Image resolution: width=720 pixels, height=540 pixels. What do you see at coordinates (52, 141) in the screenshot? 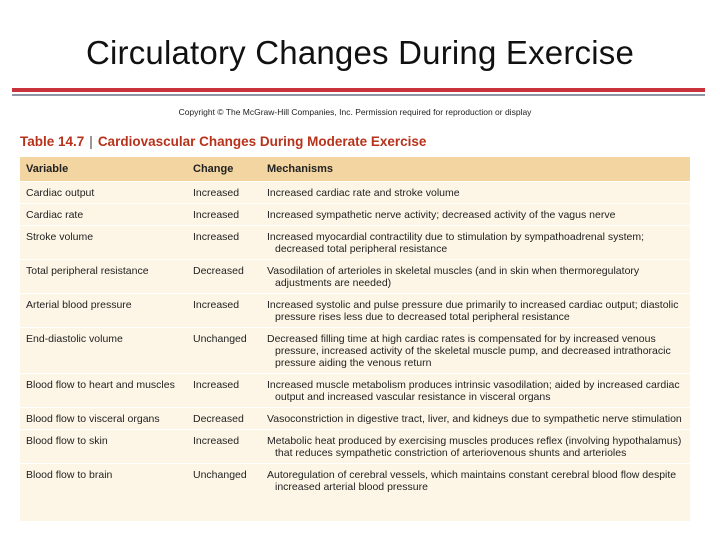
I see `table-number: Table 14.7` at bounding box center [52, 141].